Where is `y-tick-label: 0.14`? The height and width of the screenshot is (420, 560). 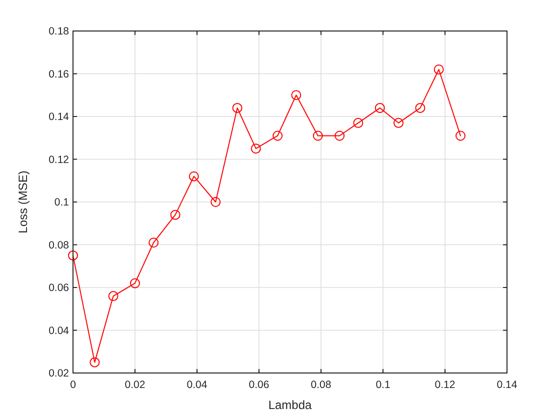 y-tick-label: 0.14 is located at coordinates (59, 117).